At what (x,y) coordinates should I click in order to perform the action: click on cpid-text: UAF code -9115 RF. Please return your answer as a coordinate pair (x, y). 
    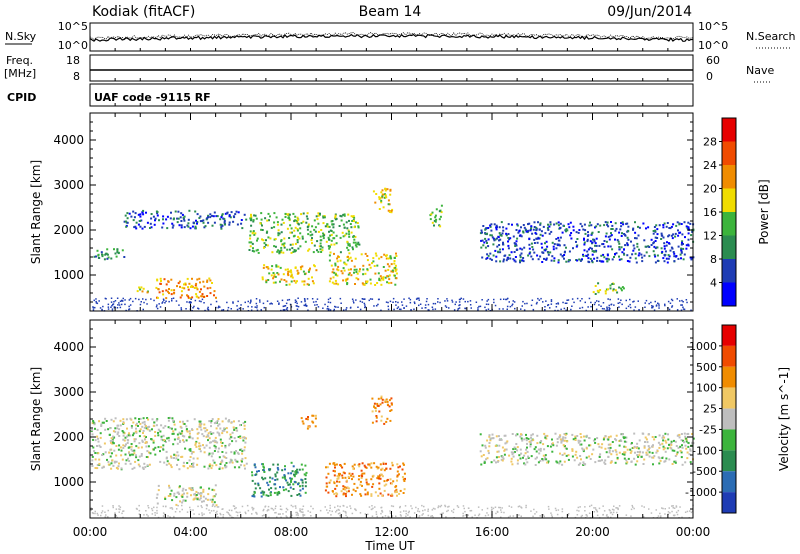
    Looking at the image, I should click on (152, 97).